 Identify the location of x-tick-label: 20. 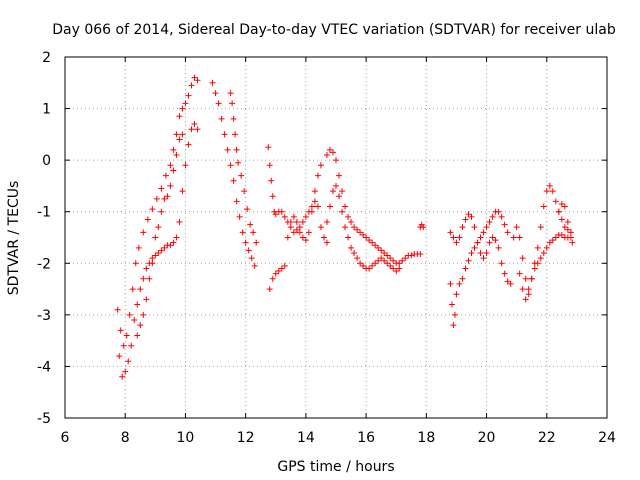
(487, 438).